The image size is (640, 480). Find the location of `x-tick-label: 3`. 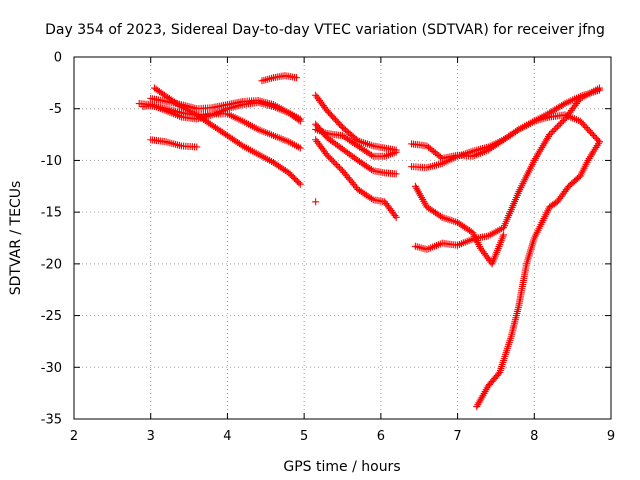

x-tick-label: 3 is located at coordinates (151, 436).